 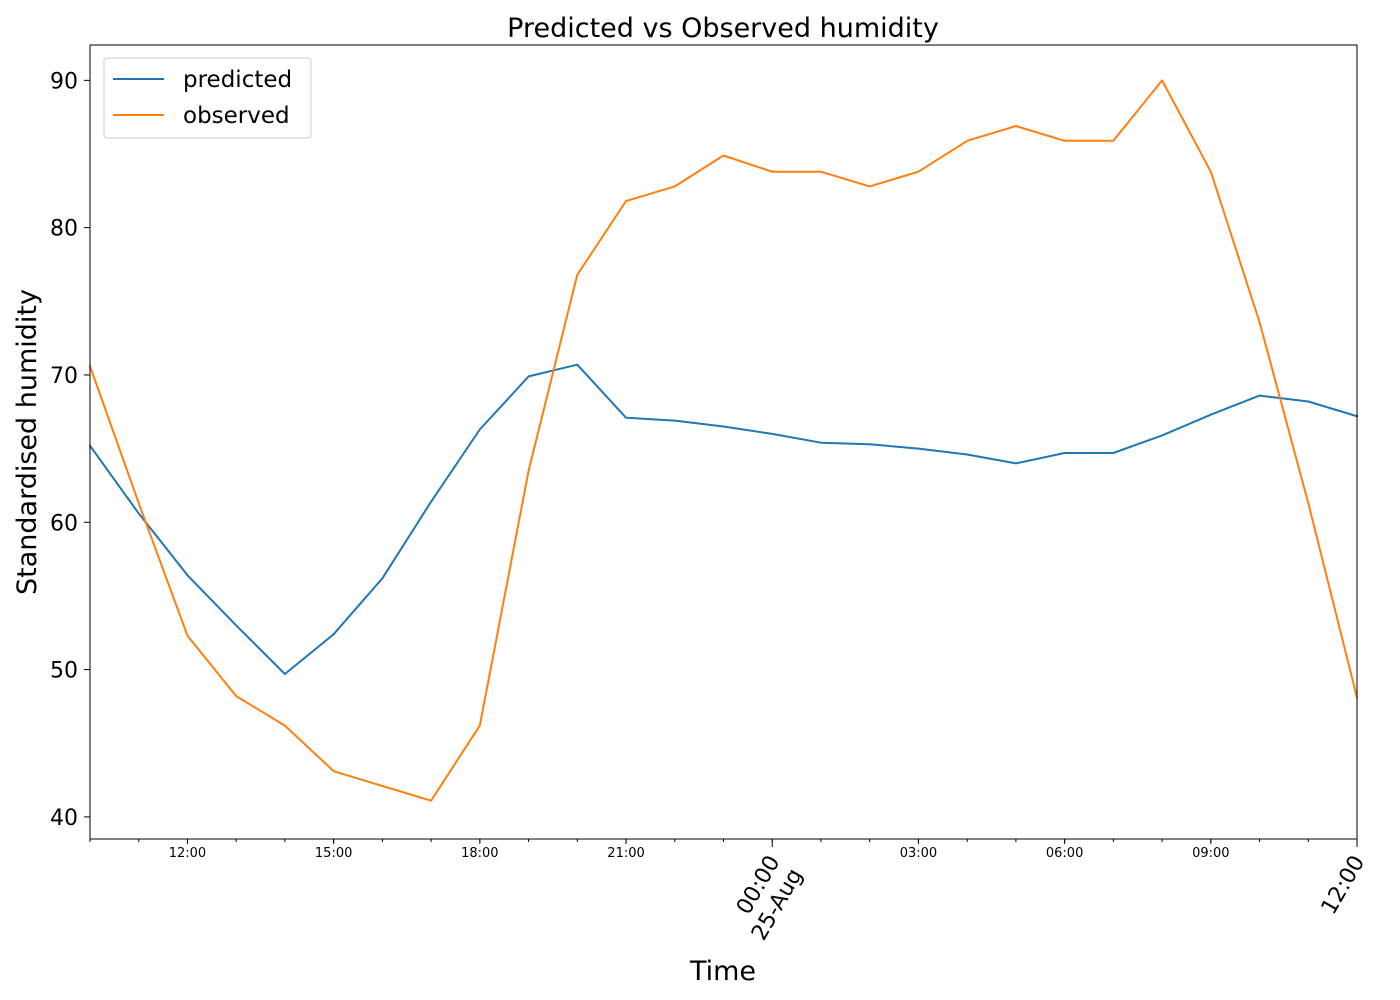 I want to click on x-axis-label: Time, so click(x=722, y=971).